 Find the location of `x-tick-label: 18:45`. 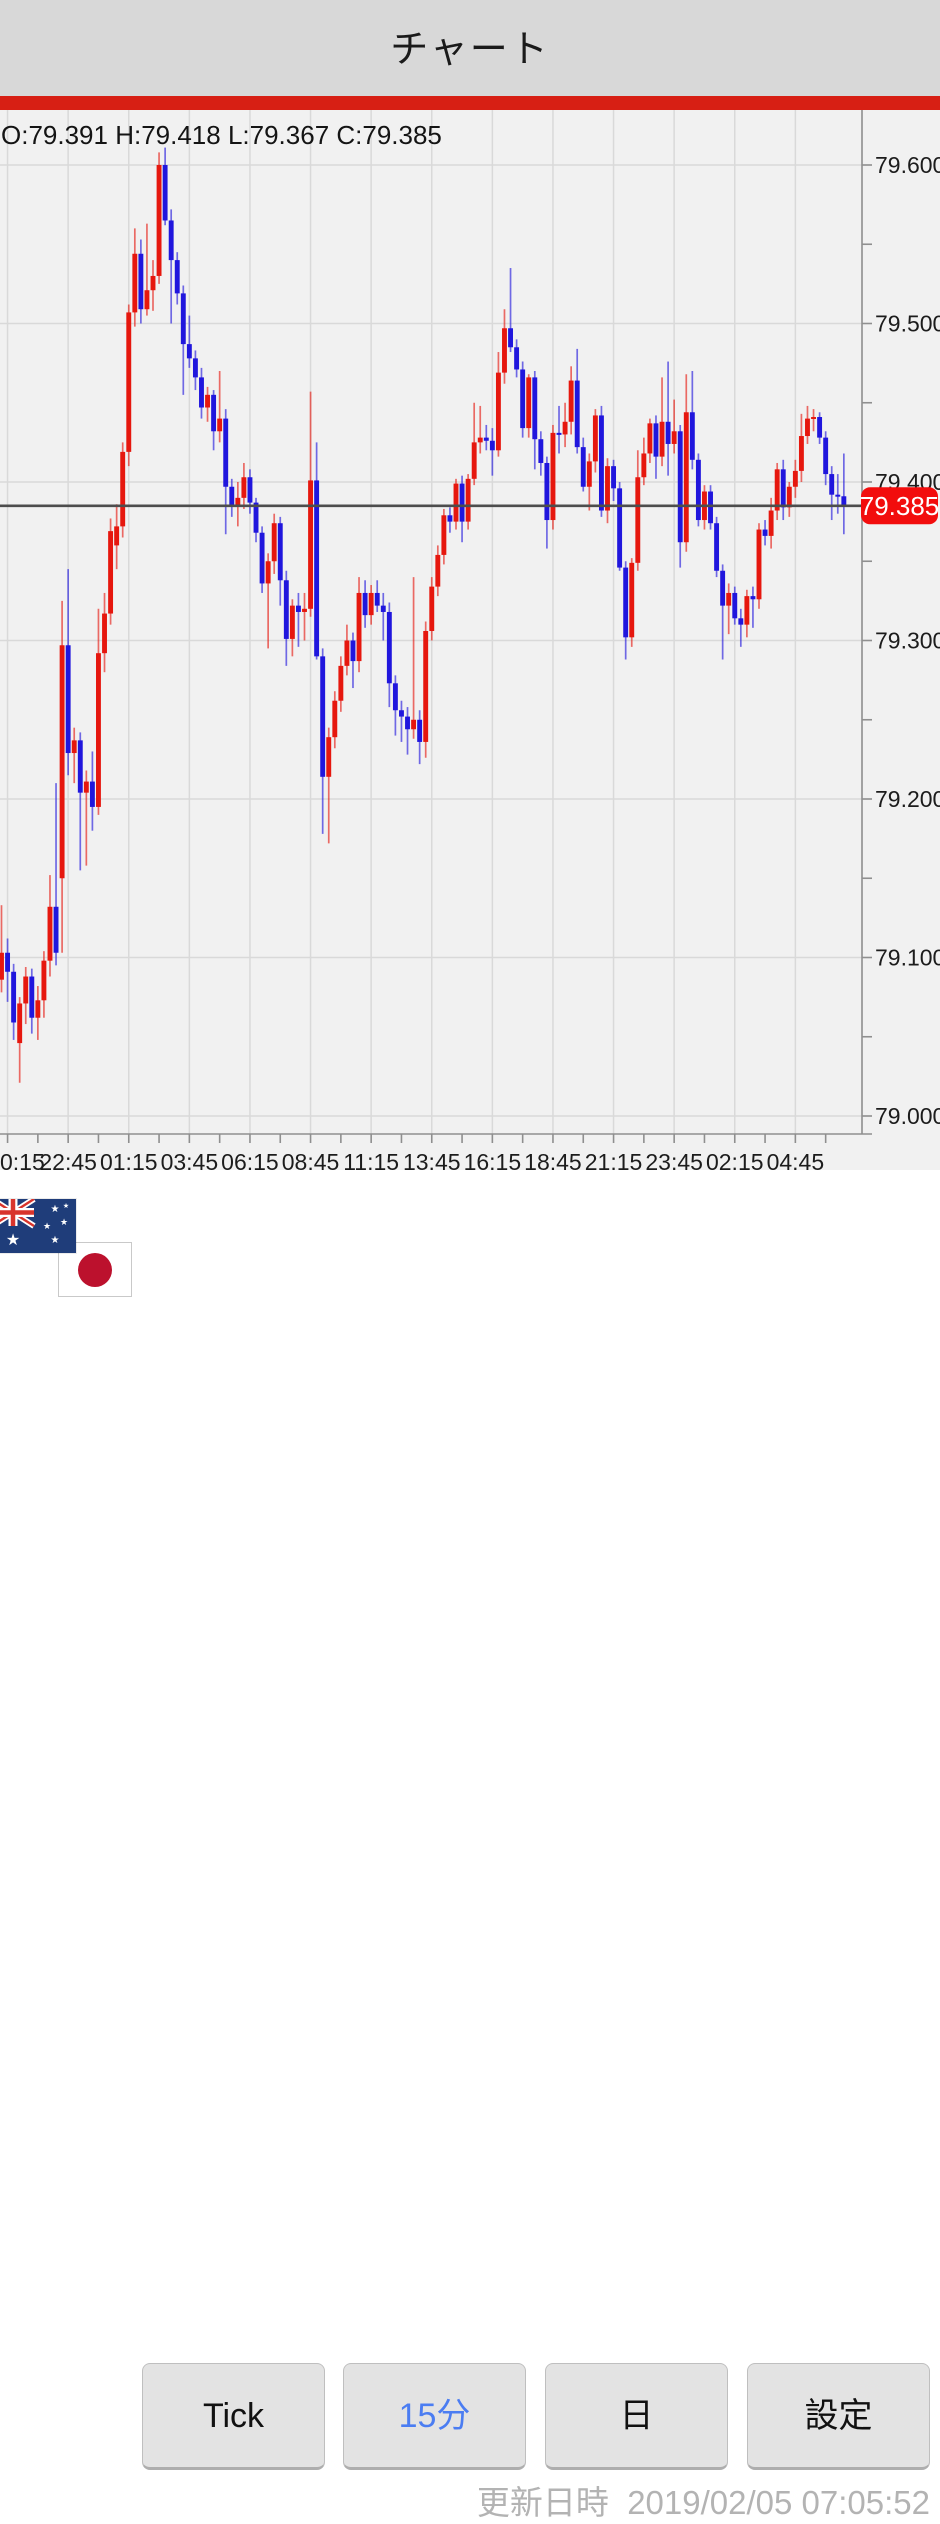

x-tick-label: 18:45 is located at coordinates (553, 1159).